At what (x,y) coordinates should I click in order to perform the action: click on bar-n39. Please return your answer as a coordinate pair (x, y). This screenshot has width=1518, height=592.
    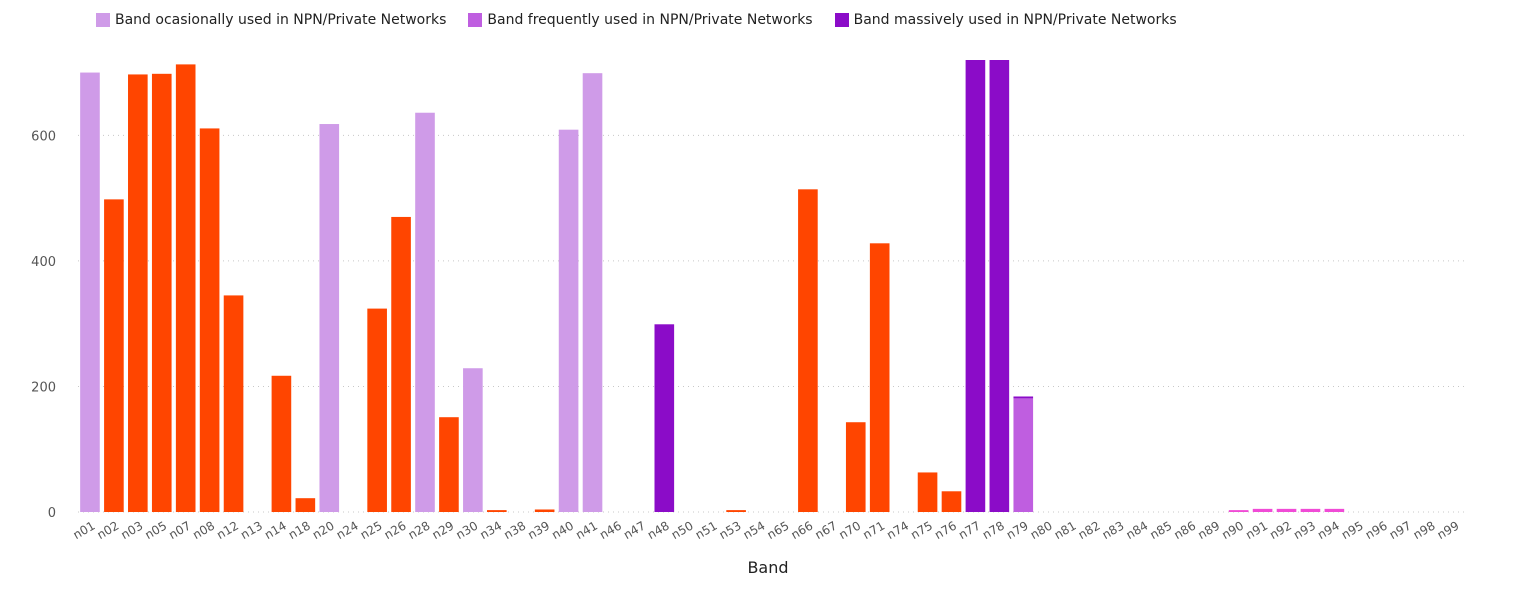
    Looking at the image, I should click on (544, 510).